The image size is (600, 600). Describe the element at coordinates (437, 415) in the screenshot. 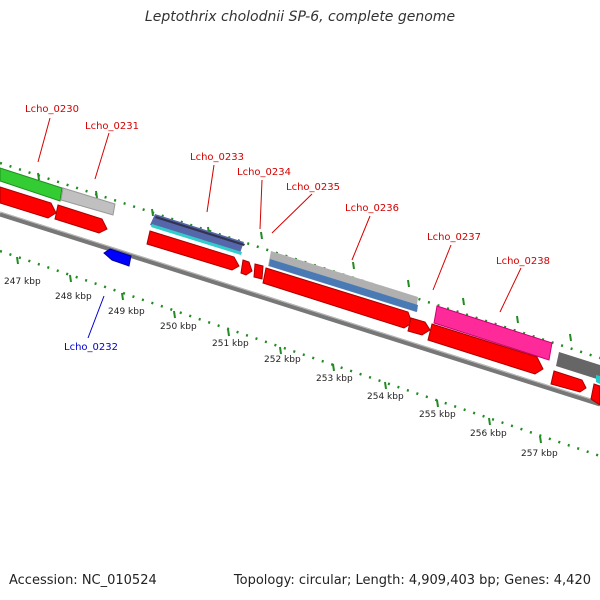

I see `kbp-tick-label: 255 kbp` at that location.